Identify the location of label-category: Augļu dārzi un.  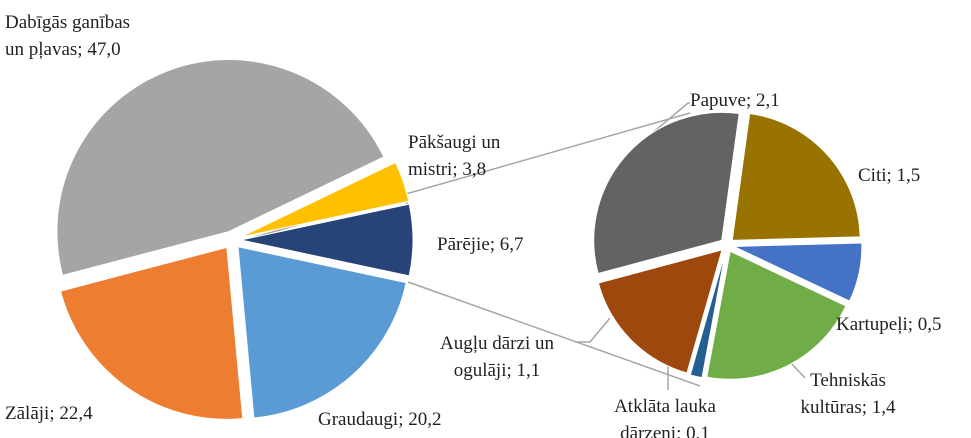
(497, 343).